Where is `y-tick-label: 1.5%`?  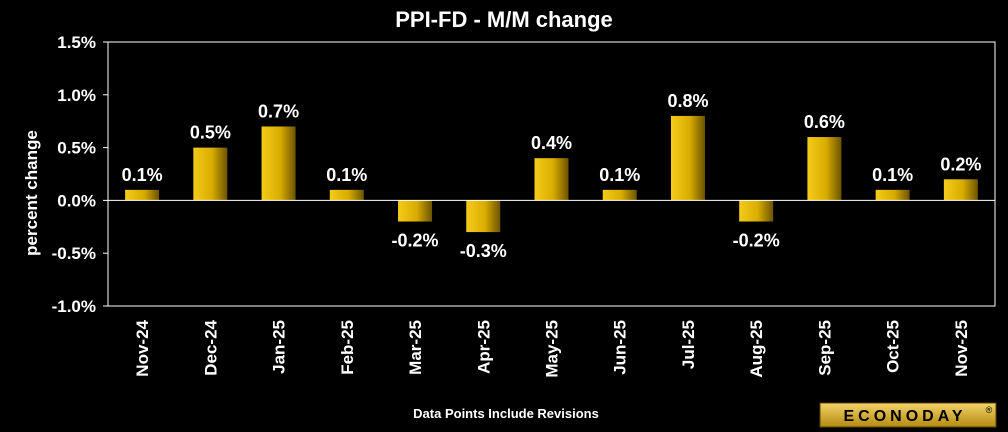
y-tick-label: 1.5% is located at coordinates (76, 42).